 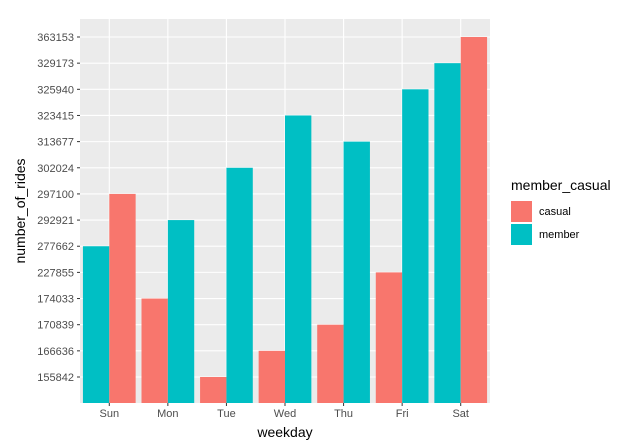 What do you see at coordinates (447, 233) in the screenshot?
I see `bar-member-sat` at bounding box center [447, 233].